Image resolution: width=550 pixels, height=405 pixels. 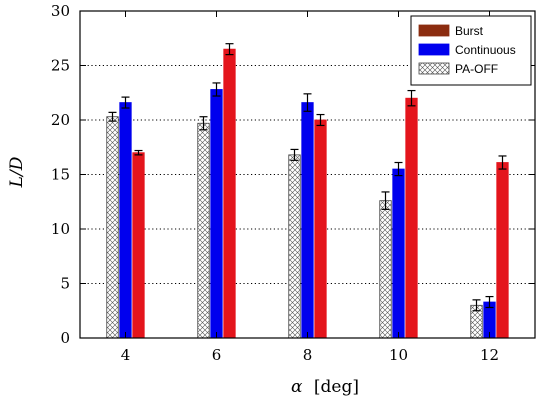 What do you see at coordinates (297, 387) in the screenshot?
I see `x-axis-symbol: α` at bounding box center [297, 387].